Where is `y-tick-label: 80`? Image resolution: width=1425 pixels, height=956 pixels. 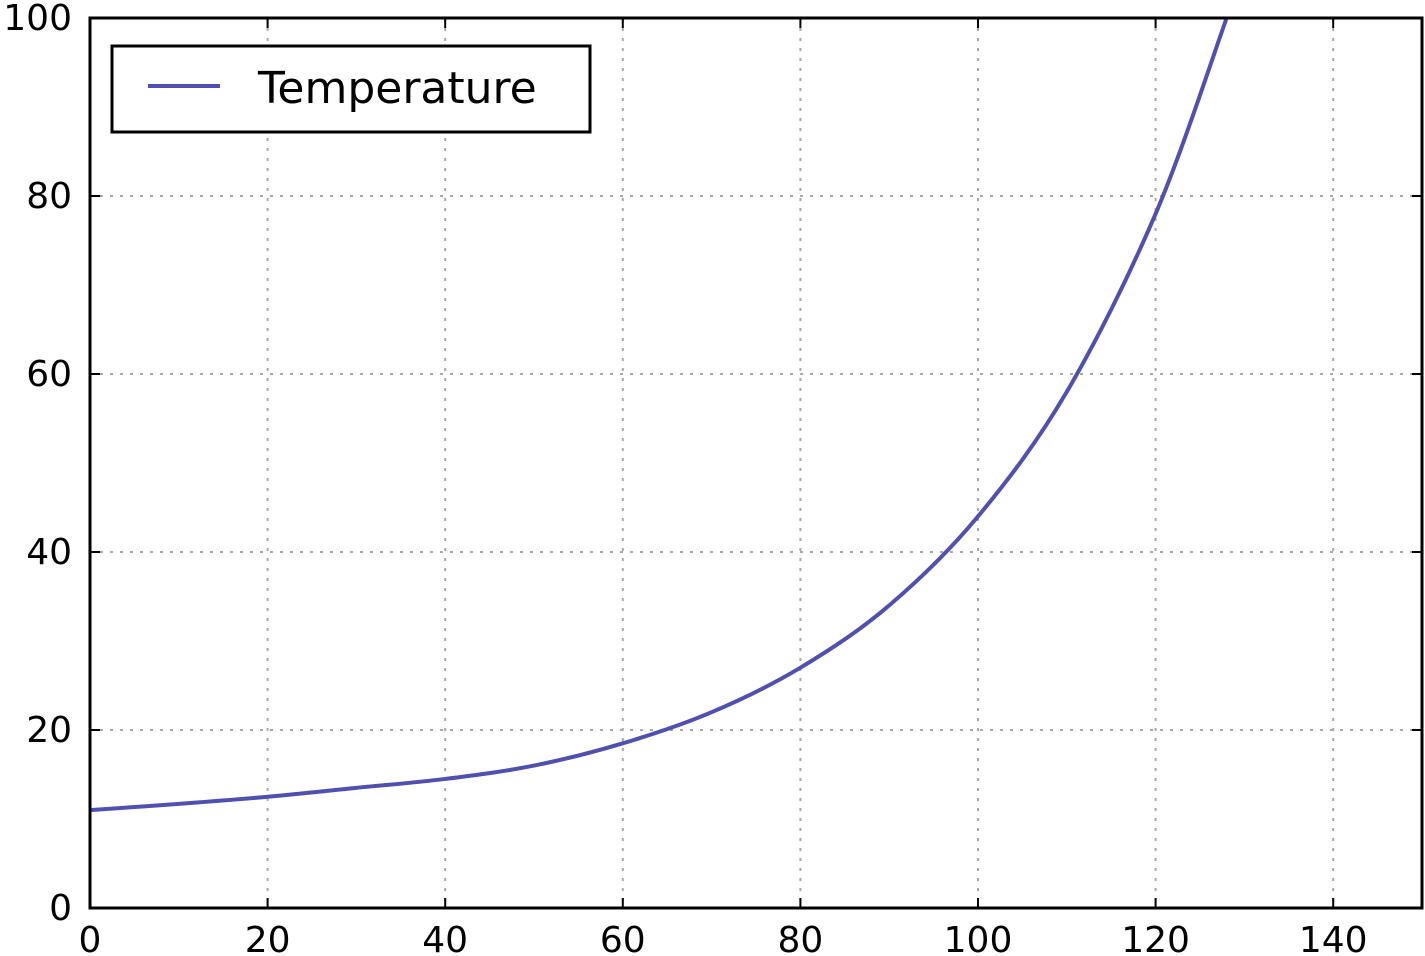 y-tick-label: 80 is located at coordinates (49, 196).